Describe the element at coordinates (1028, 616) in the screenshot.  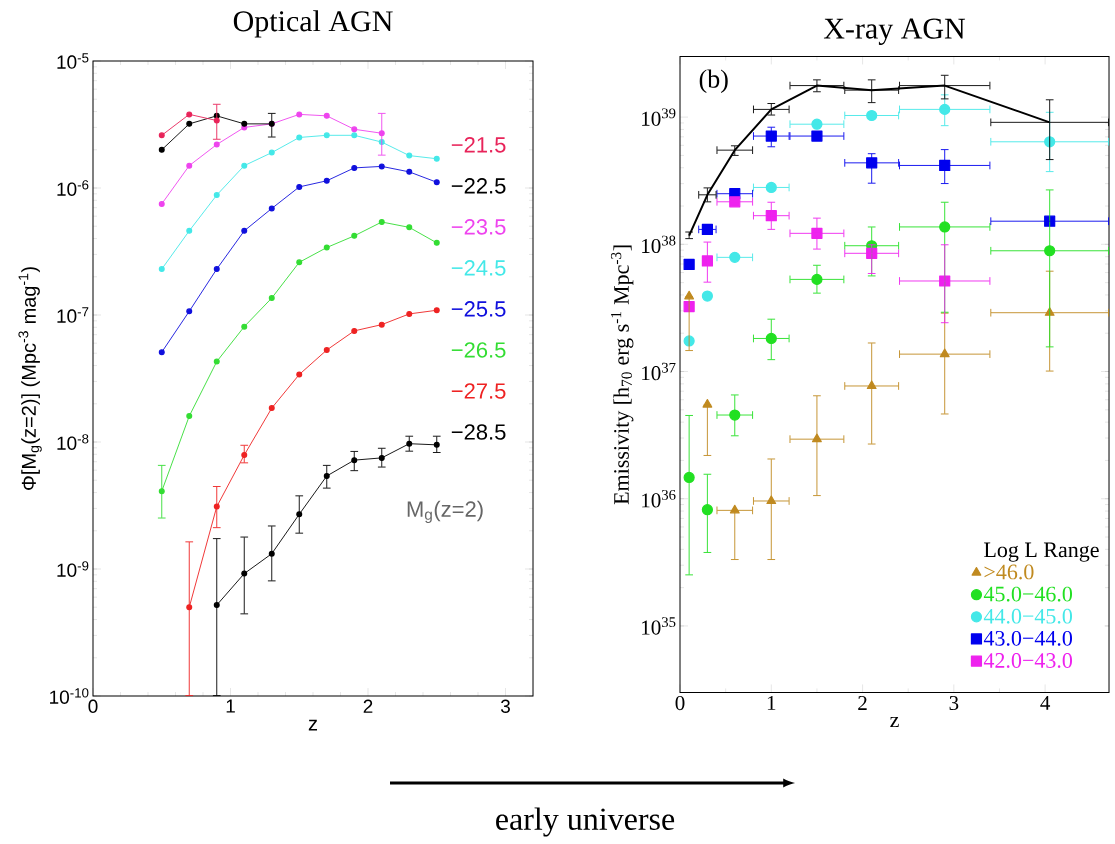
I see `legend-label: 44.0−45.0` at that location.